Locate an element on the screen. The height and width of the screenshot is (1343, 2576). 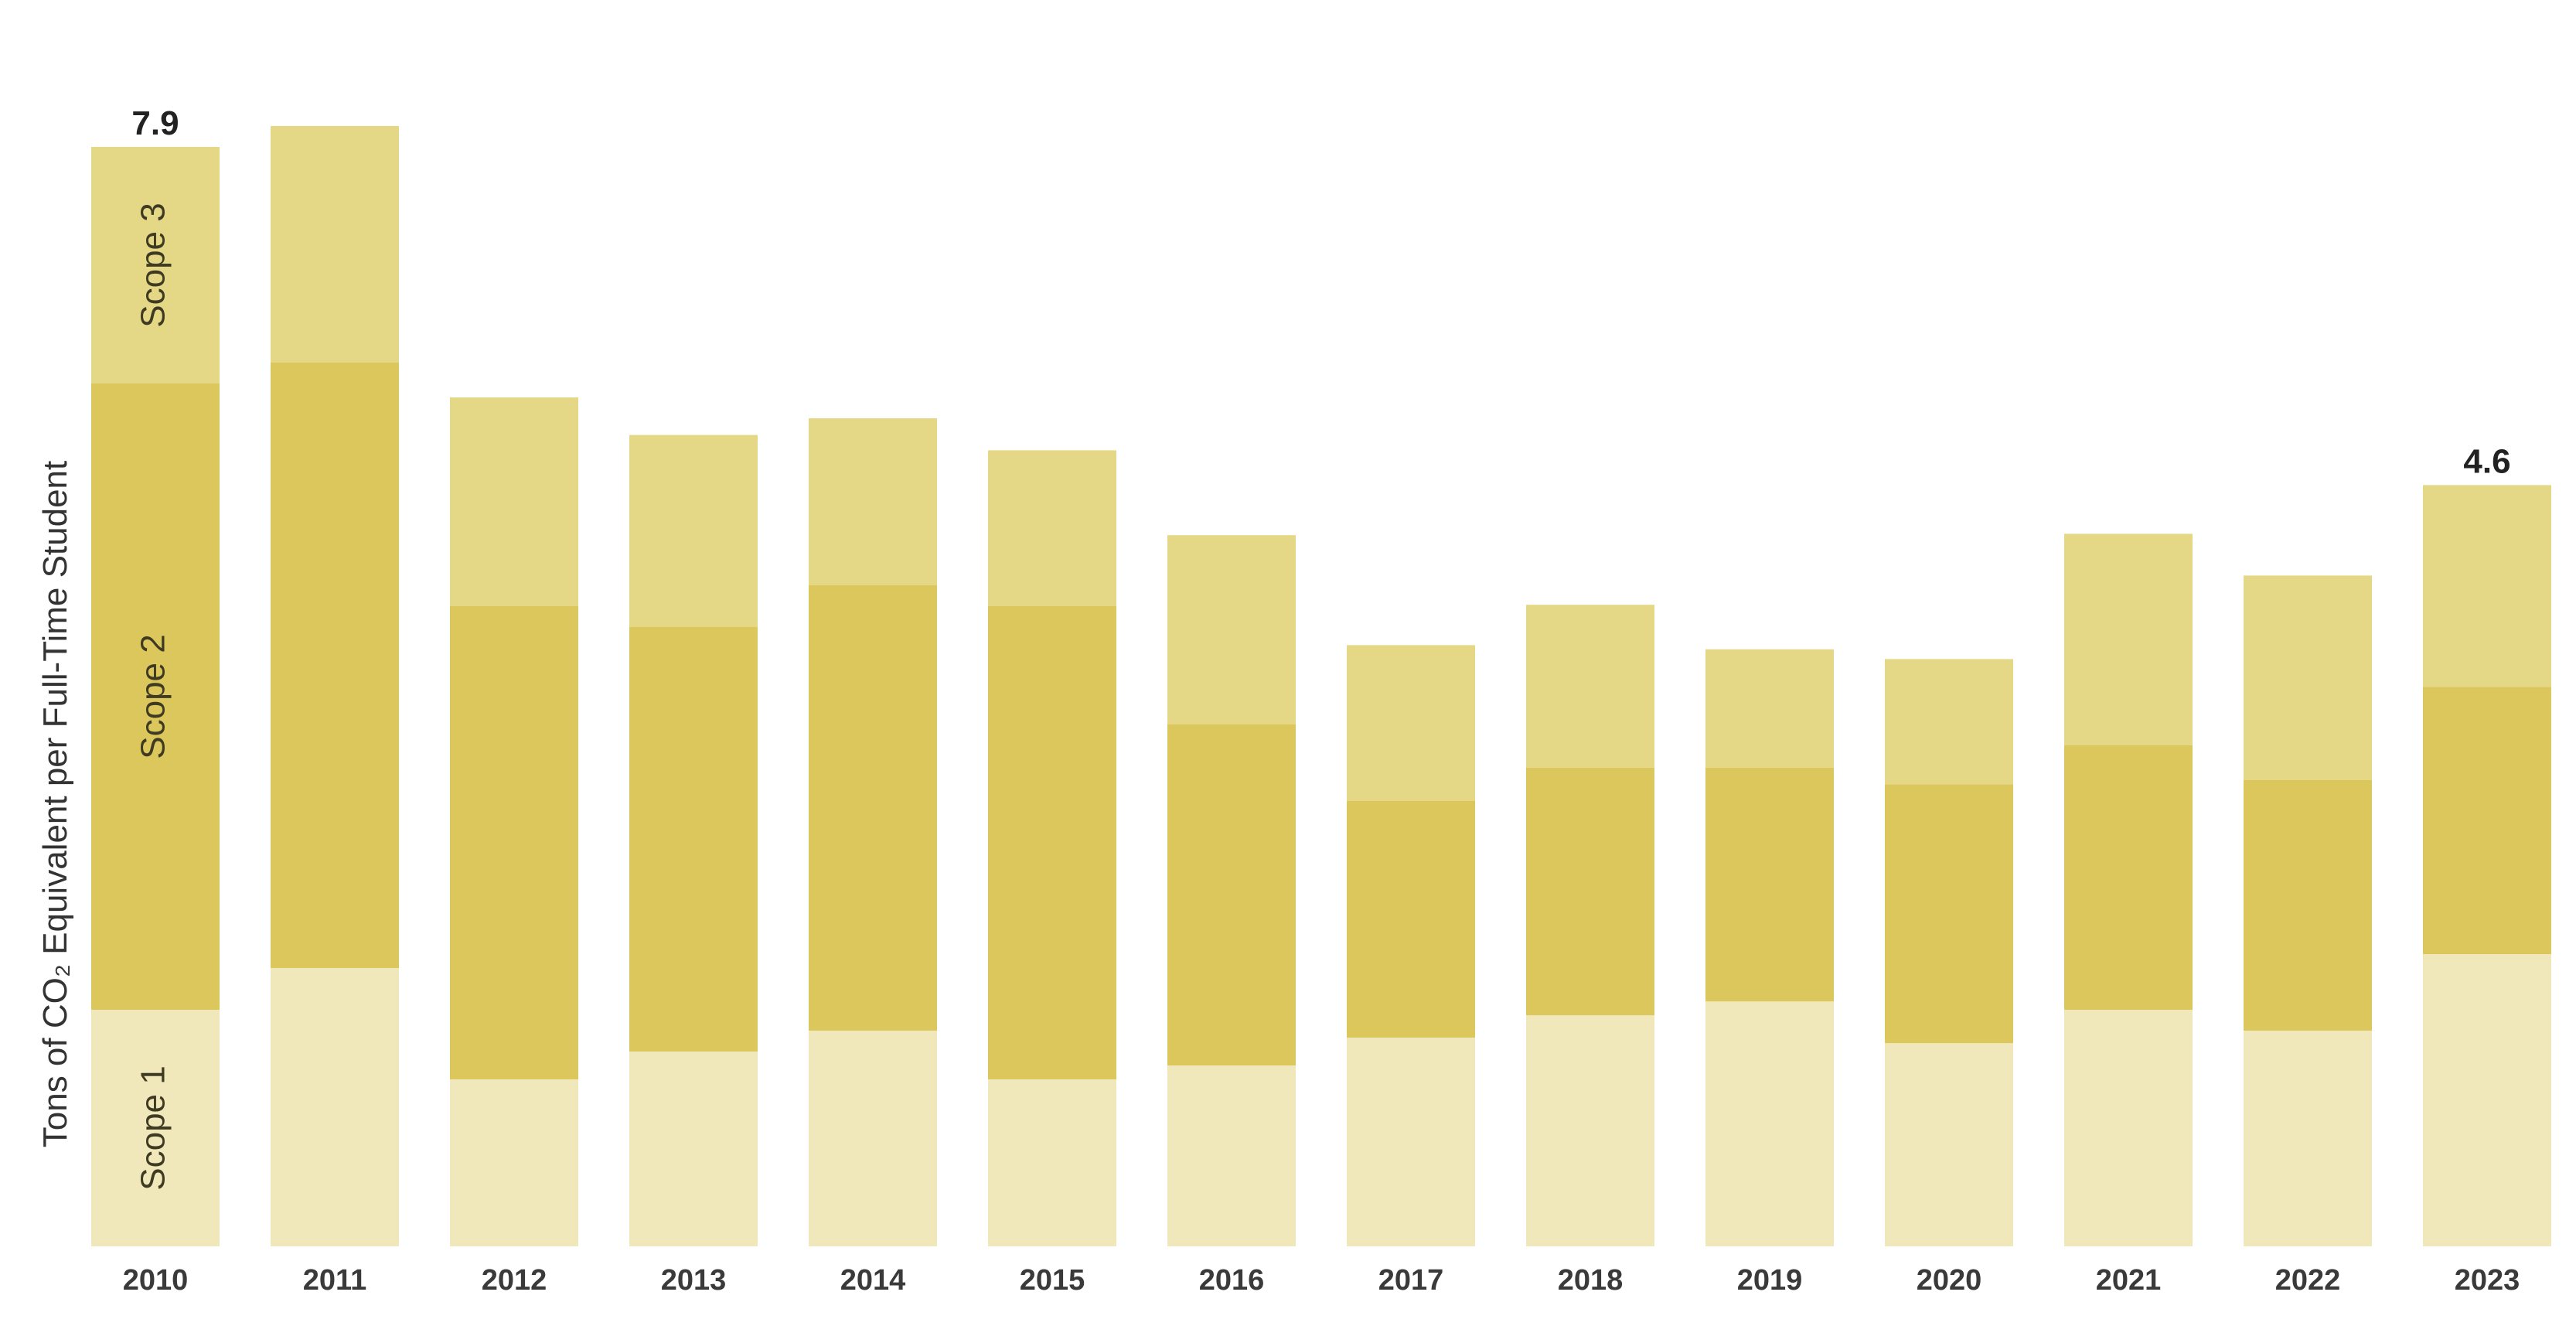
x-tick-label-2019: 2019 is located at coordinates (1770, 1280).